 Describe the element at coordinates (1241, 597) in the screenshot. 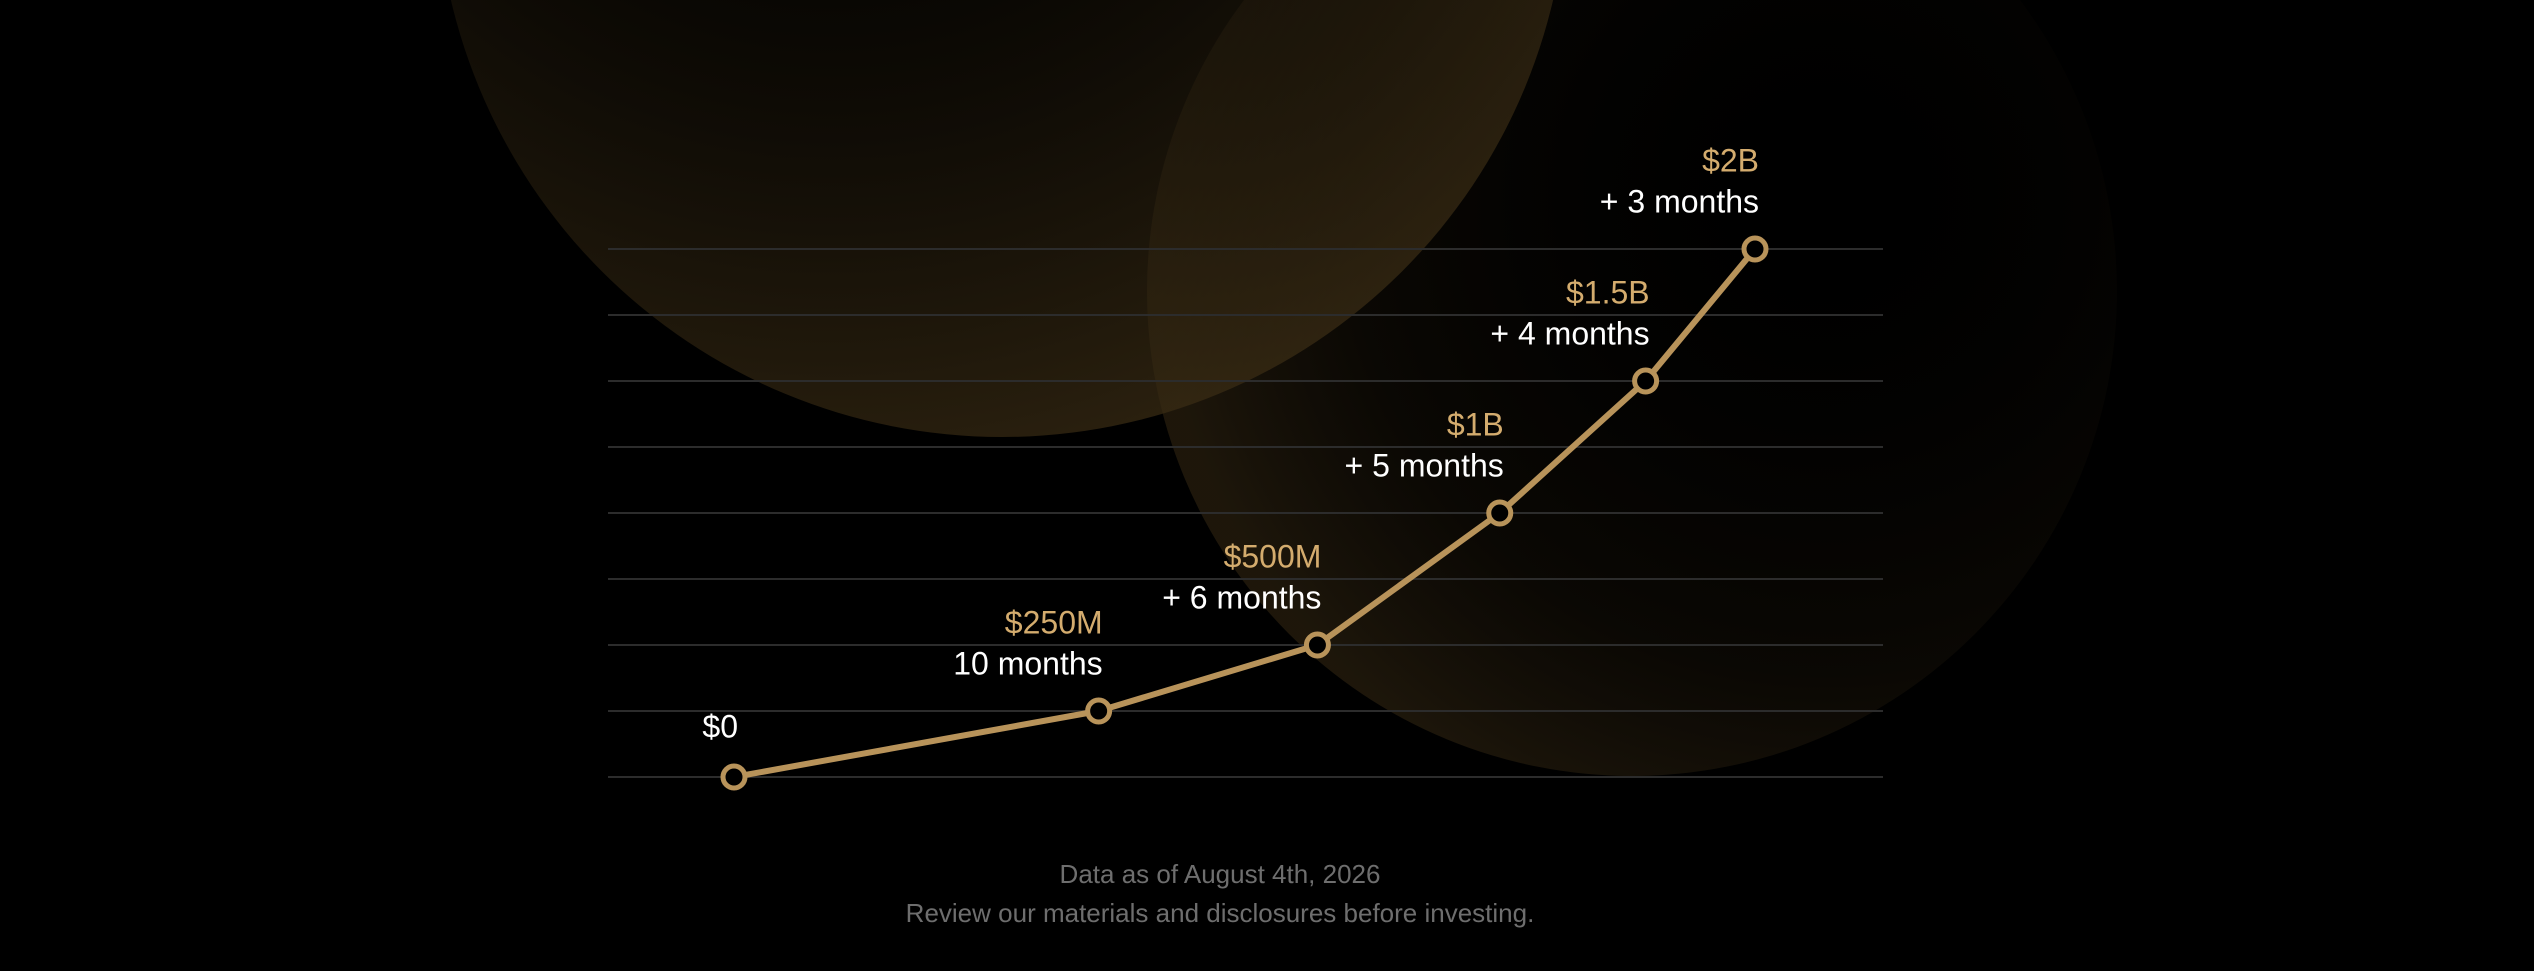

I see `duration-label: + 6 months` at that location.